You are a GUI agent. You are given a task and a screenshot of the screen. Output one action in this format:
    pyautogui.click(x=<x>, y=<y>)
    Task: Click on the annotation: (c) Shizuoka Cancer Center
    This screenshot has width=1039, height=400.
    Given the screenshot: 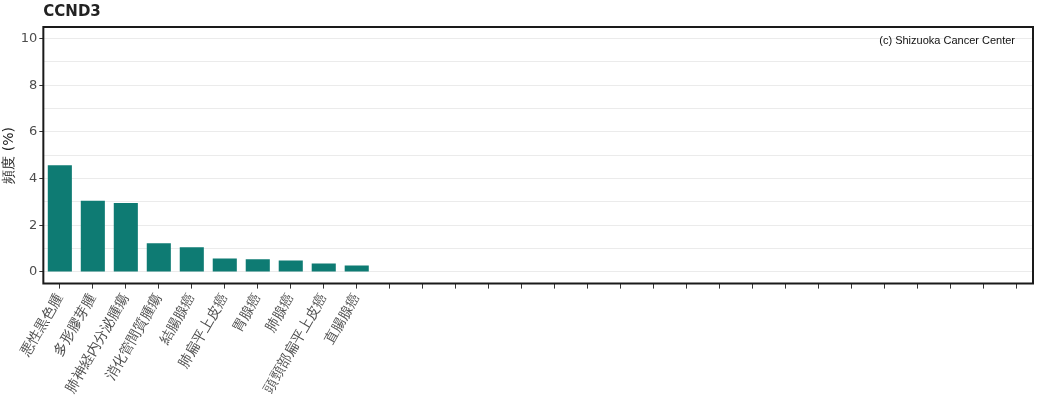 What is the action you would take?
    pyautogui.click(x=947, y=40)
    